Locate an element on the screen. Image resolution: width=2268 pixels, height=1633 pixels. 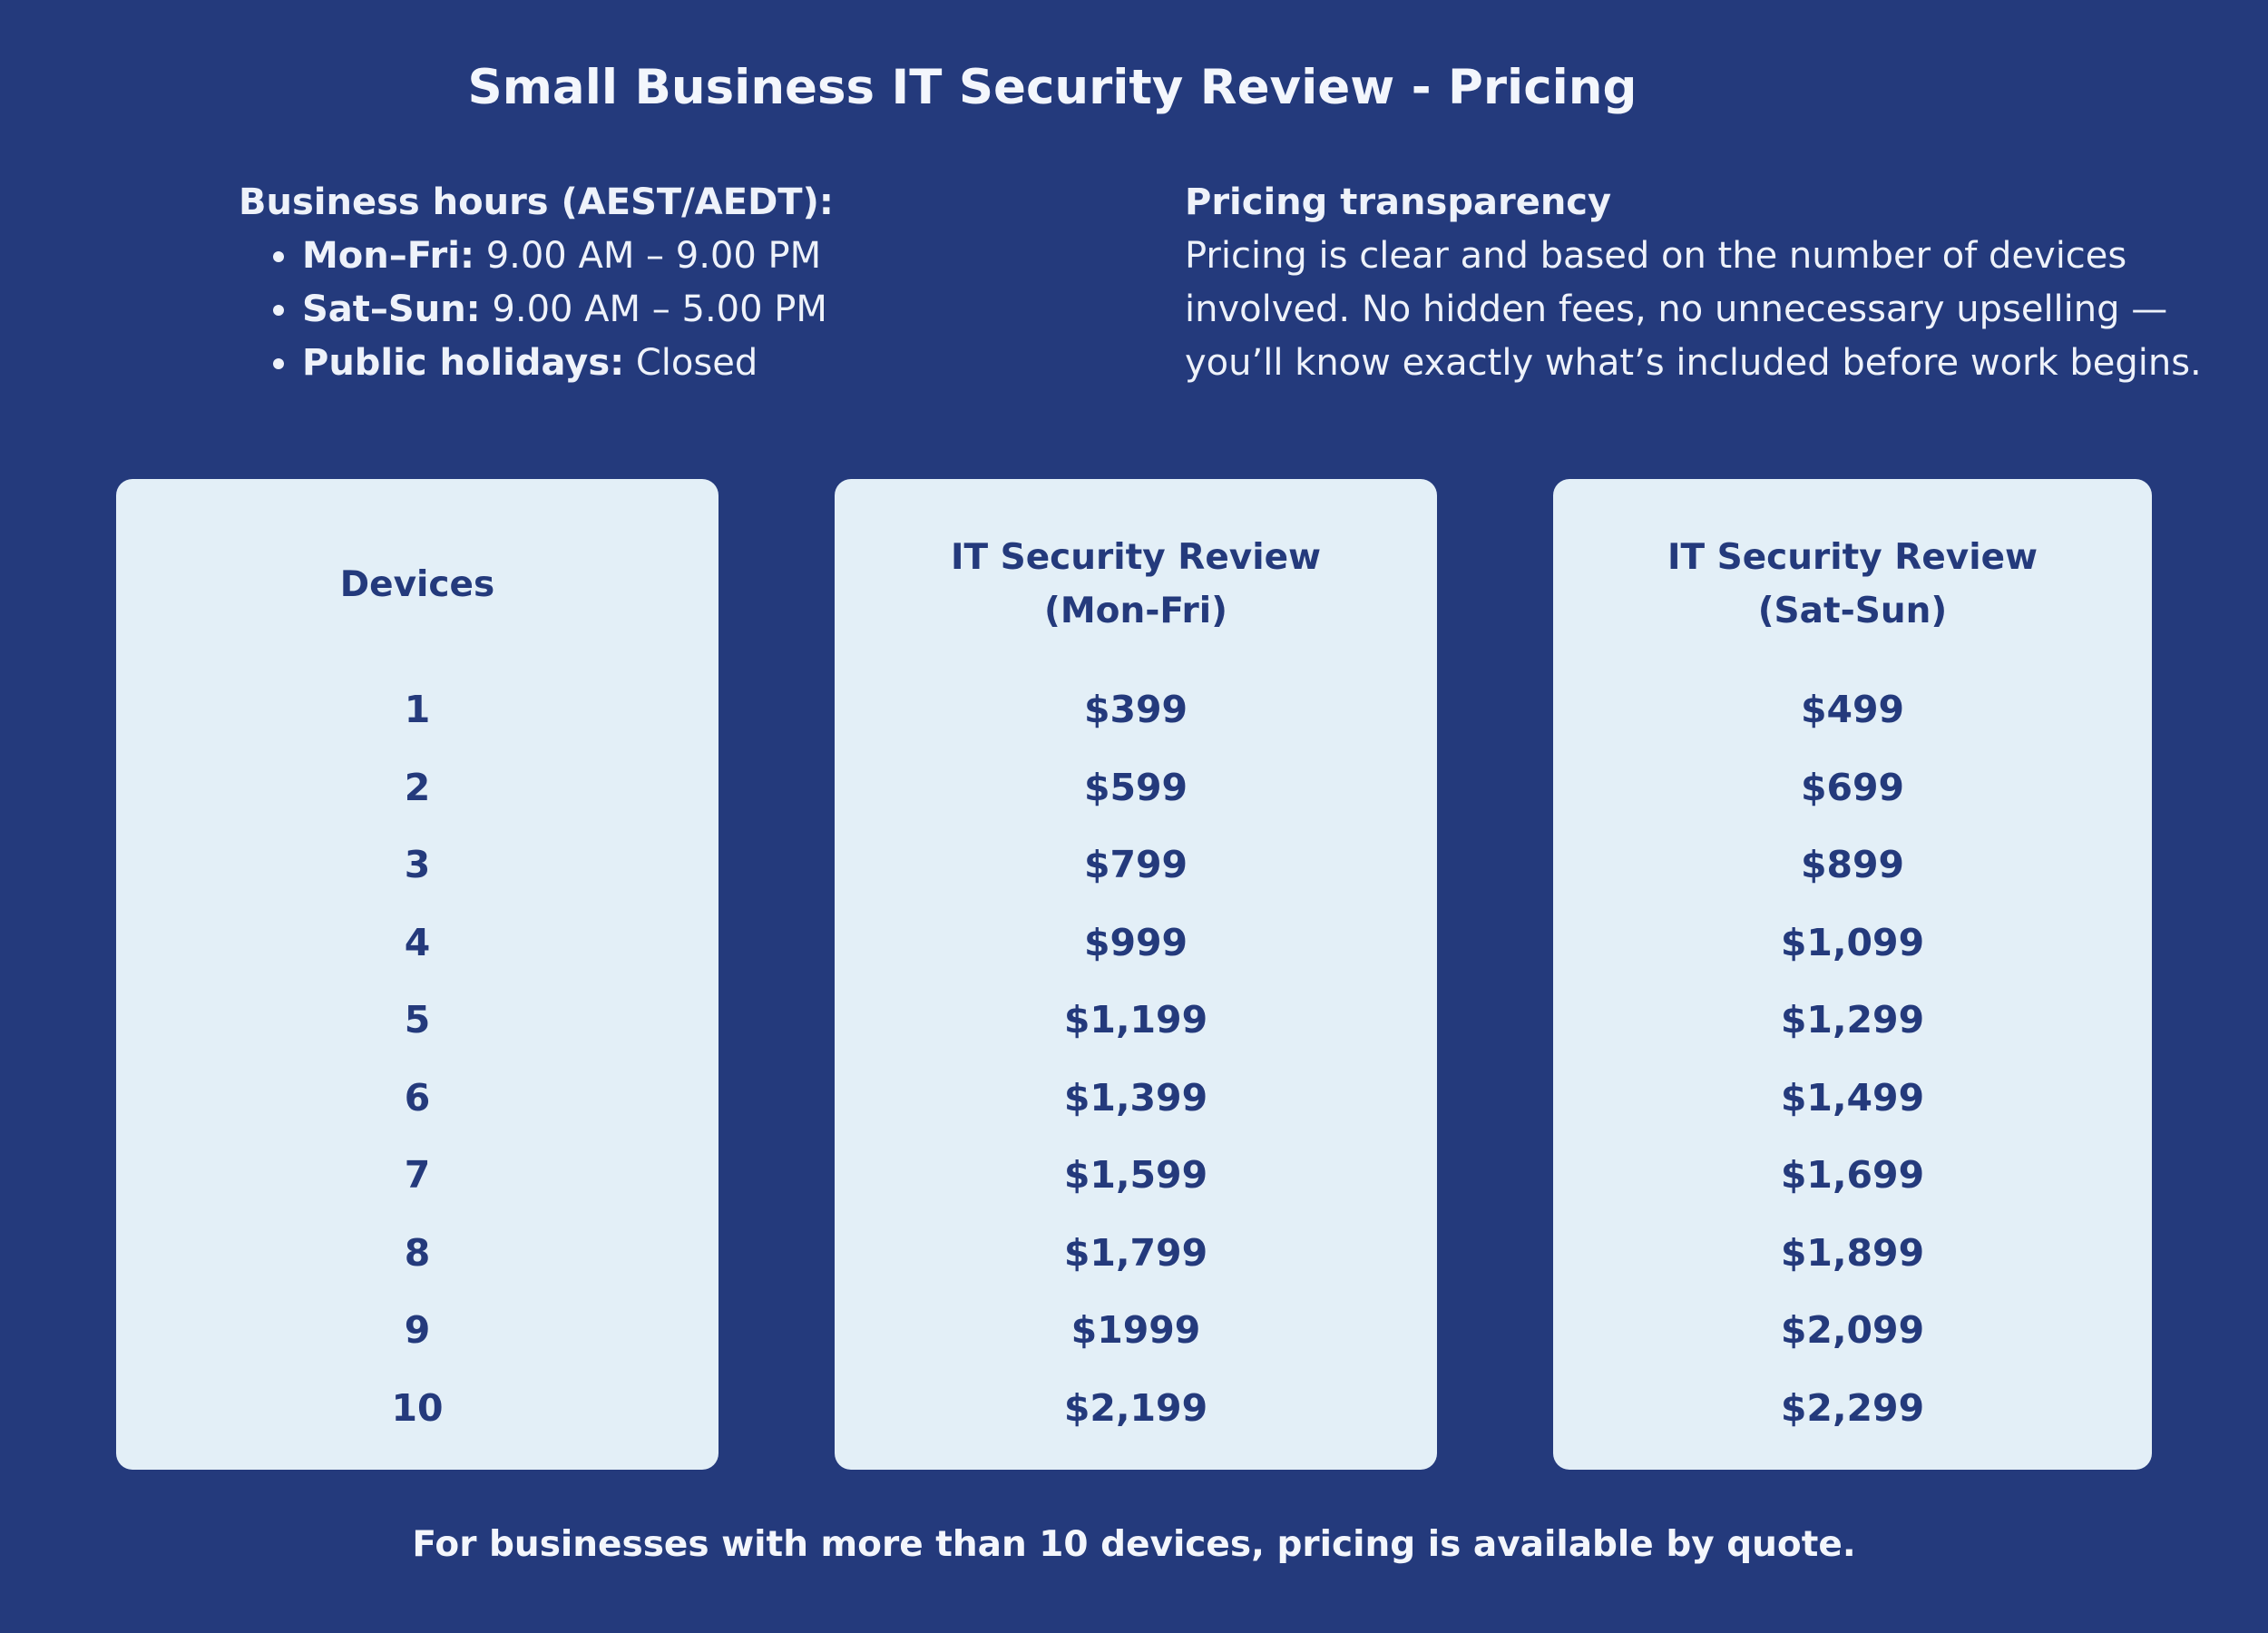
device-count-cell: 7 is located at coordinates (418, 1175).